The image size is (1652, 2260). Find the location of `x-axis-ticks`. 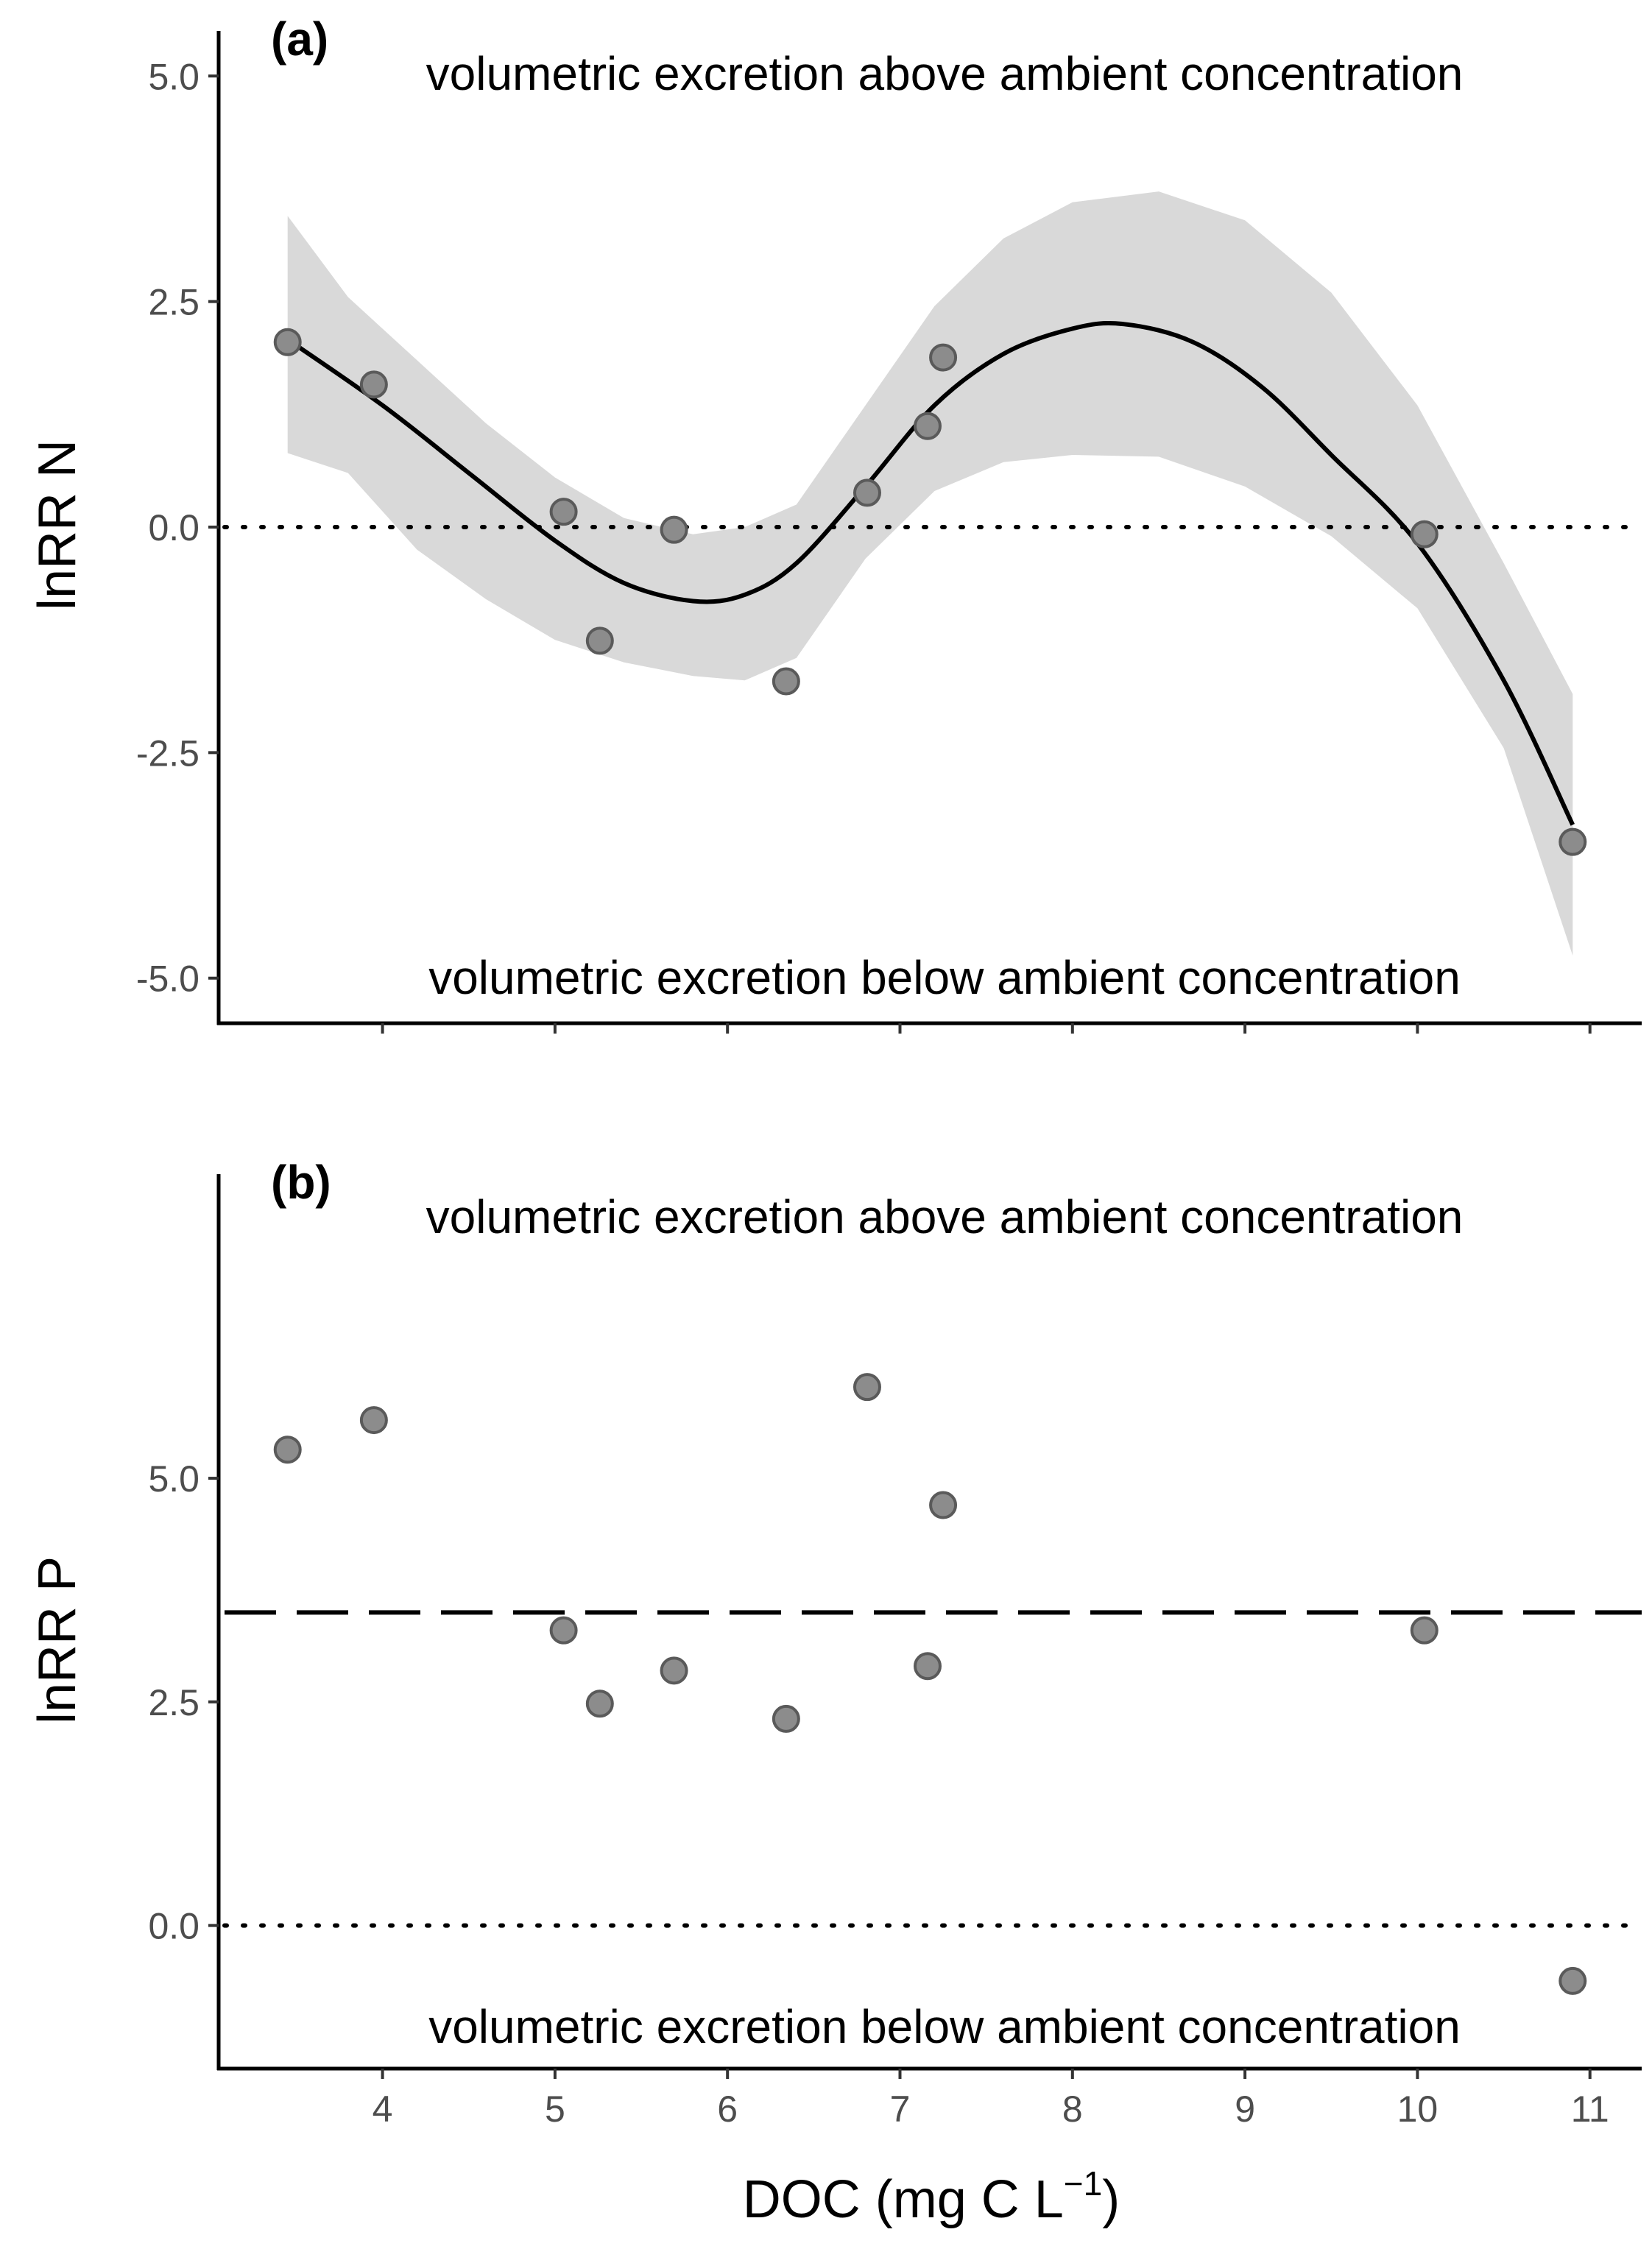

x-axis-ticks is located at coordinates (986, 1028).